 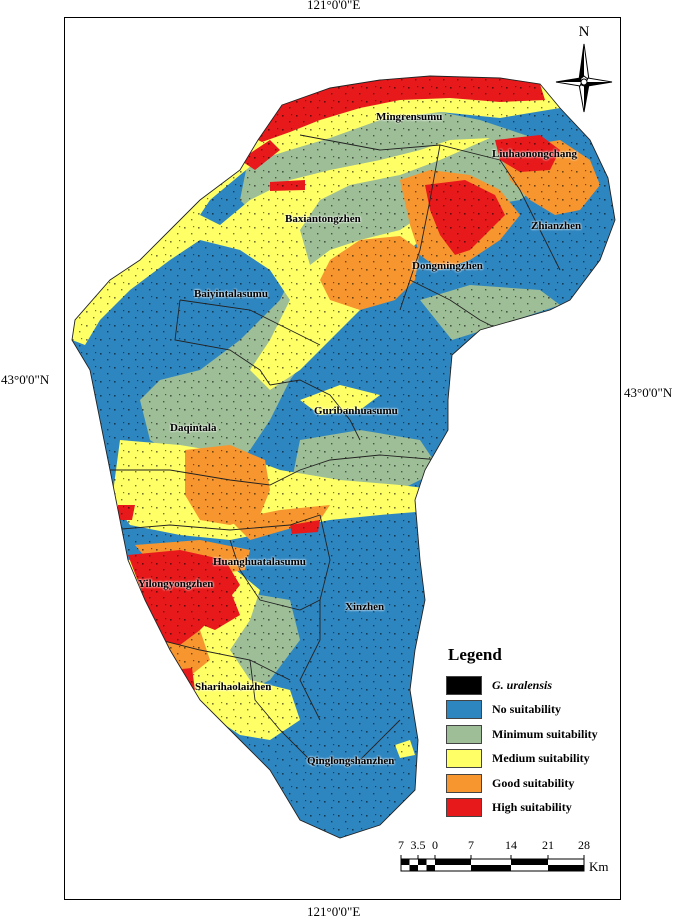 I want to click on north-arrow: N, so click(x=584, y=70).